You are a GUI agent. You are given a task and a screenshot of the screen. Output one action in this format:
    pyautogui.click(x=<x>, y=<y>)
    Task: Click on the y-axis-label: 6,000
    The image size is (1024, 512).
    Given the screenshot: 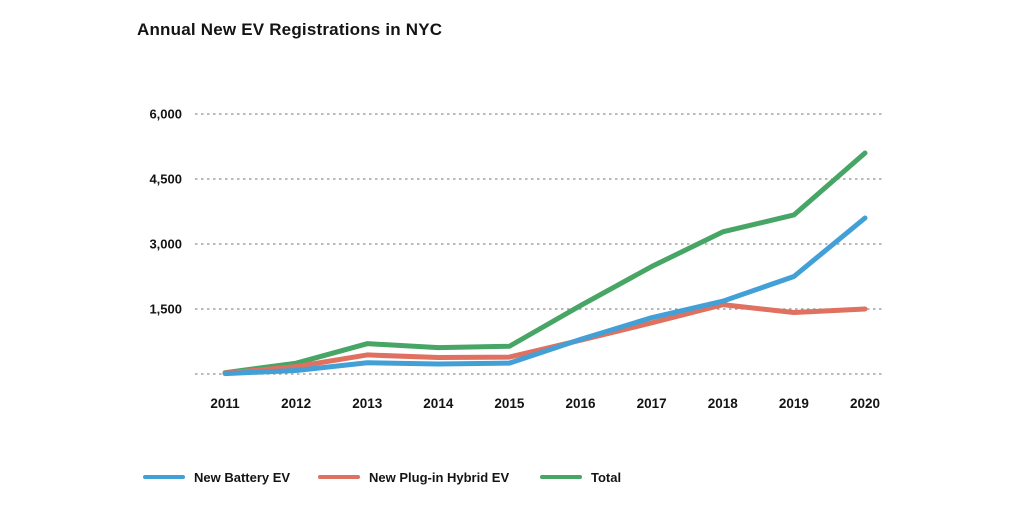 What is the action you would take?
    pyautogui.click(x=165, y=114)
    